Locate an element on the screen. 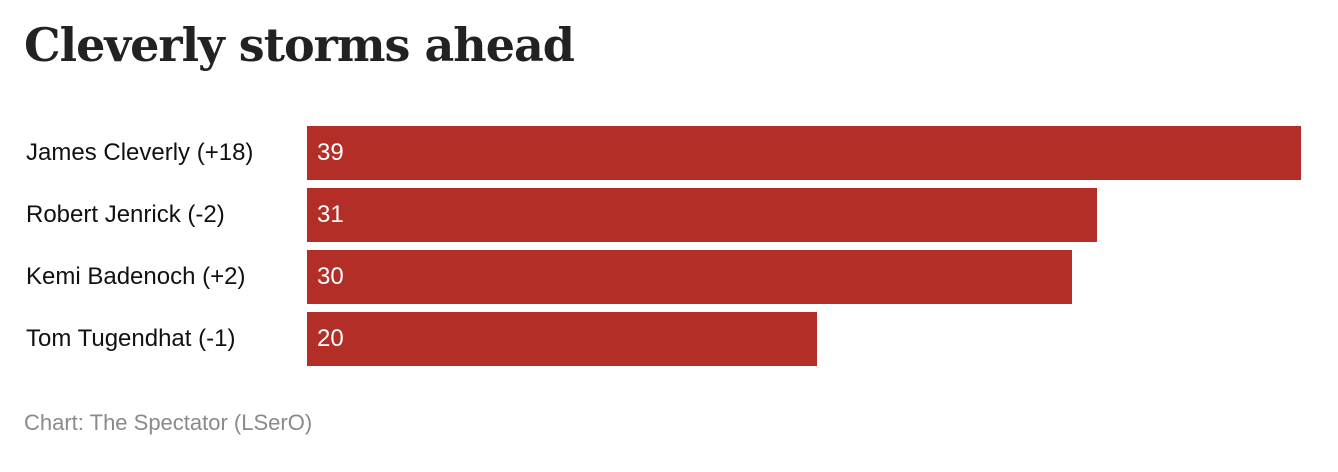 This screenshot has width=1338, height=472. bar-row: Robert Jenrick (-2) 31 is located at coordinates (669, 215).